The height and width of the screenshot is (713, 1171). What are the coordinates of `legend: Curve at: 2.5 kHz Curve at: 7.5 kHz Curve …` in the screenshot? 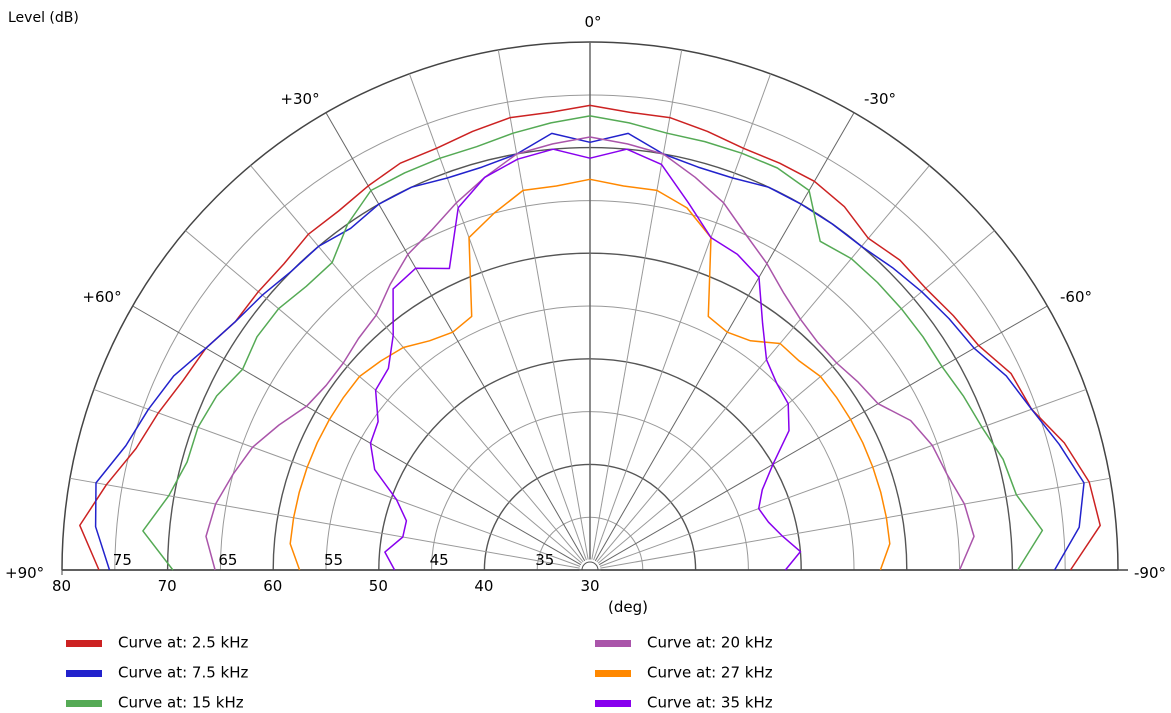 It's located at (419, 673).